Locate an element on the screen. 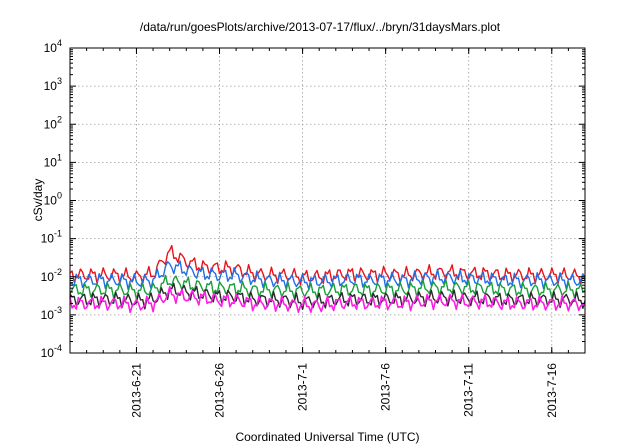 This screenshot has width=640, height=448. y-tick-label: 10⁻³ is located at coordinates (51, 313).